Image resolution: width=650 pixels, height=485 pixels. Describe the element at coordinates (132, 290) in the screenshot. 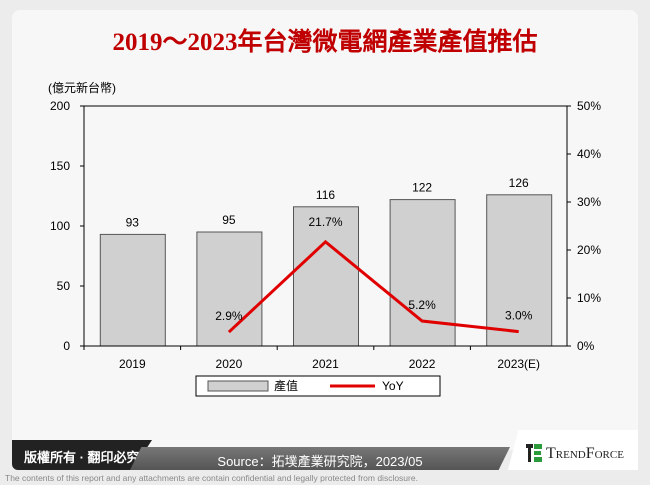

I see `bar-2019` at that location.